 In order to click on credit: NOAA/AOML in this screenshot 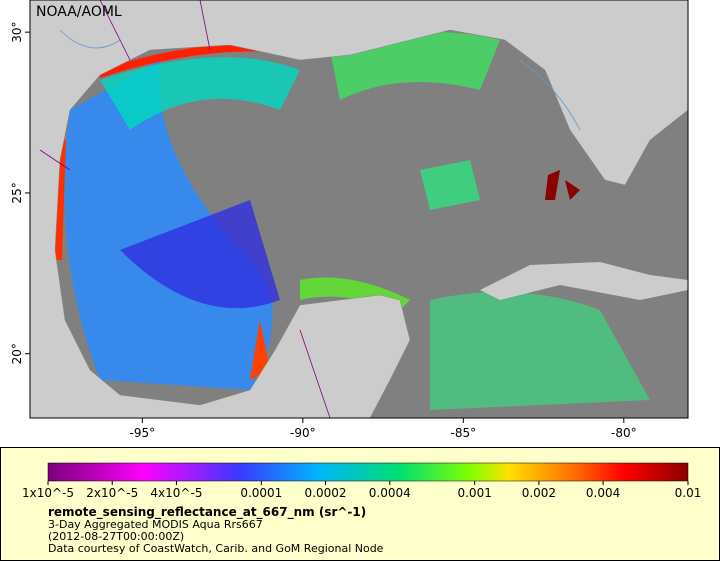, I will do `click(79, 12)`.